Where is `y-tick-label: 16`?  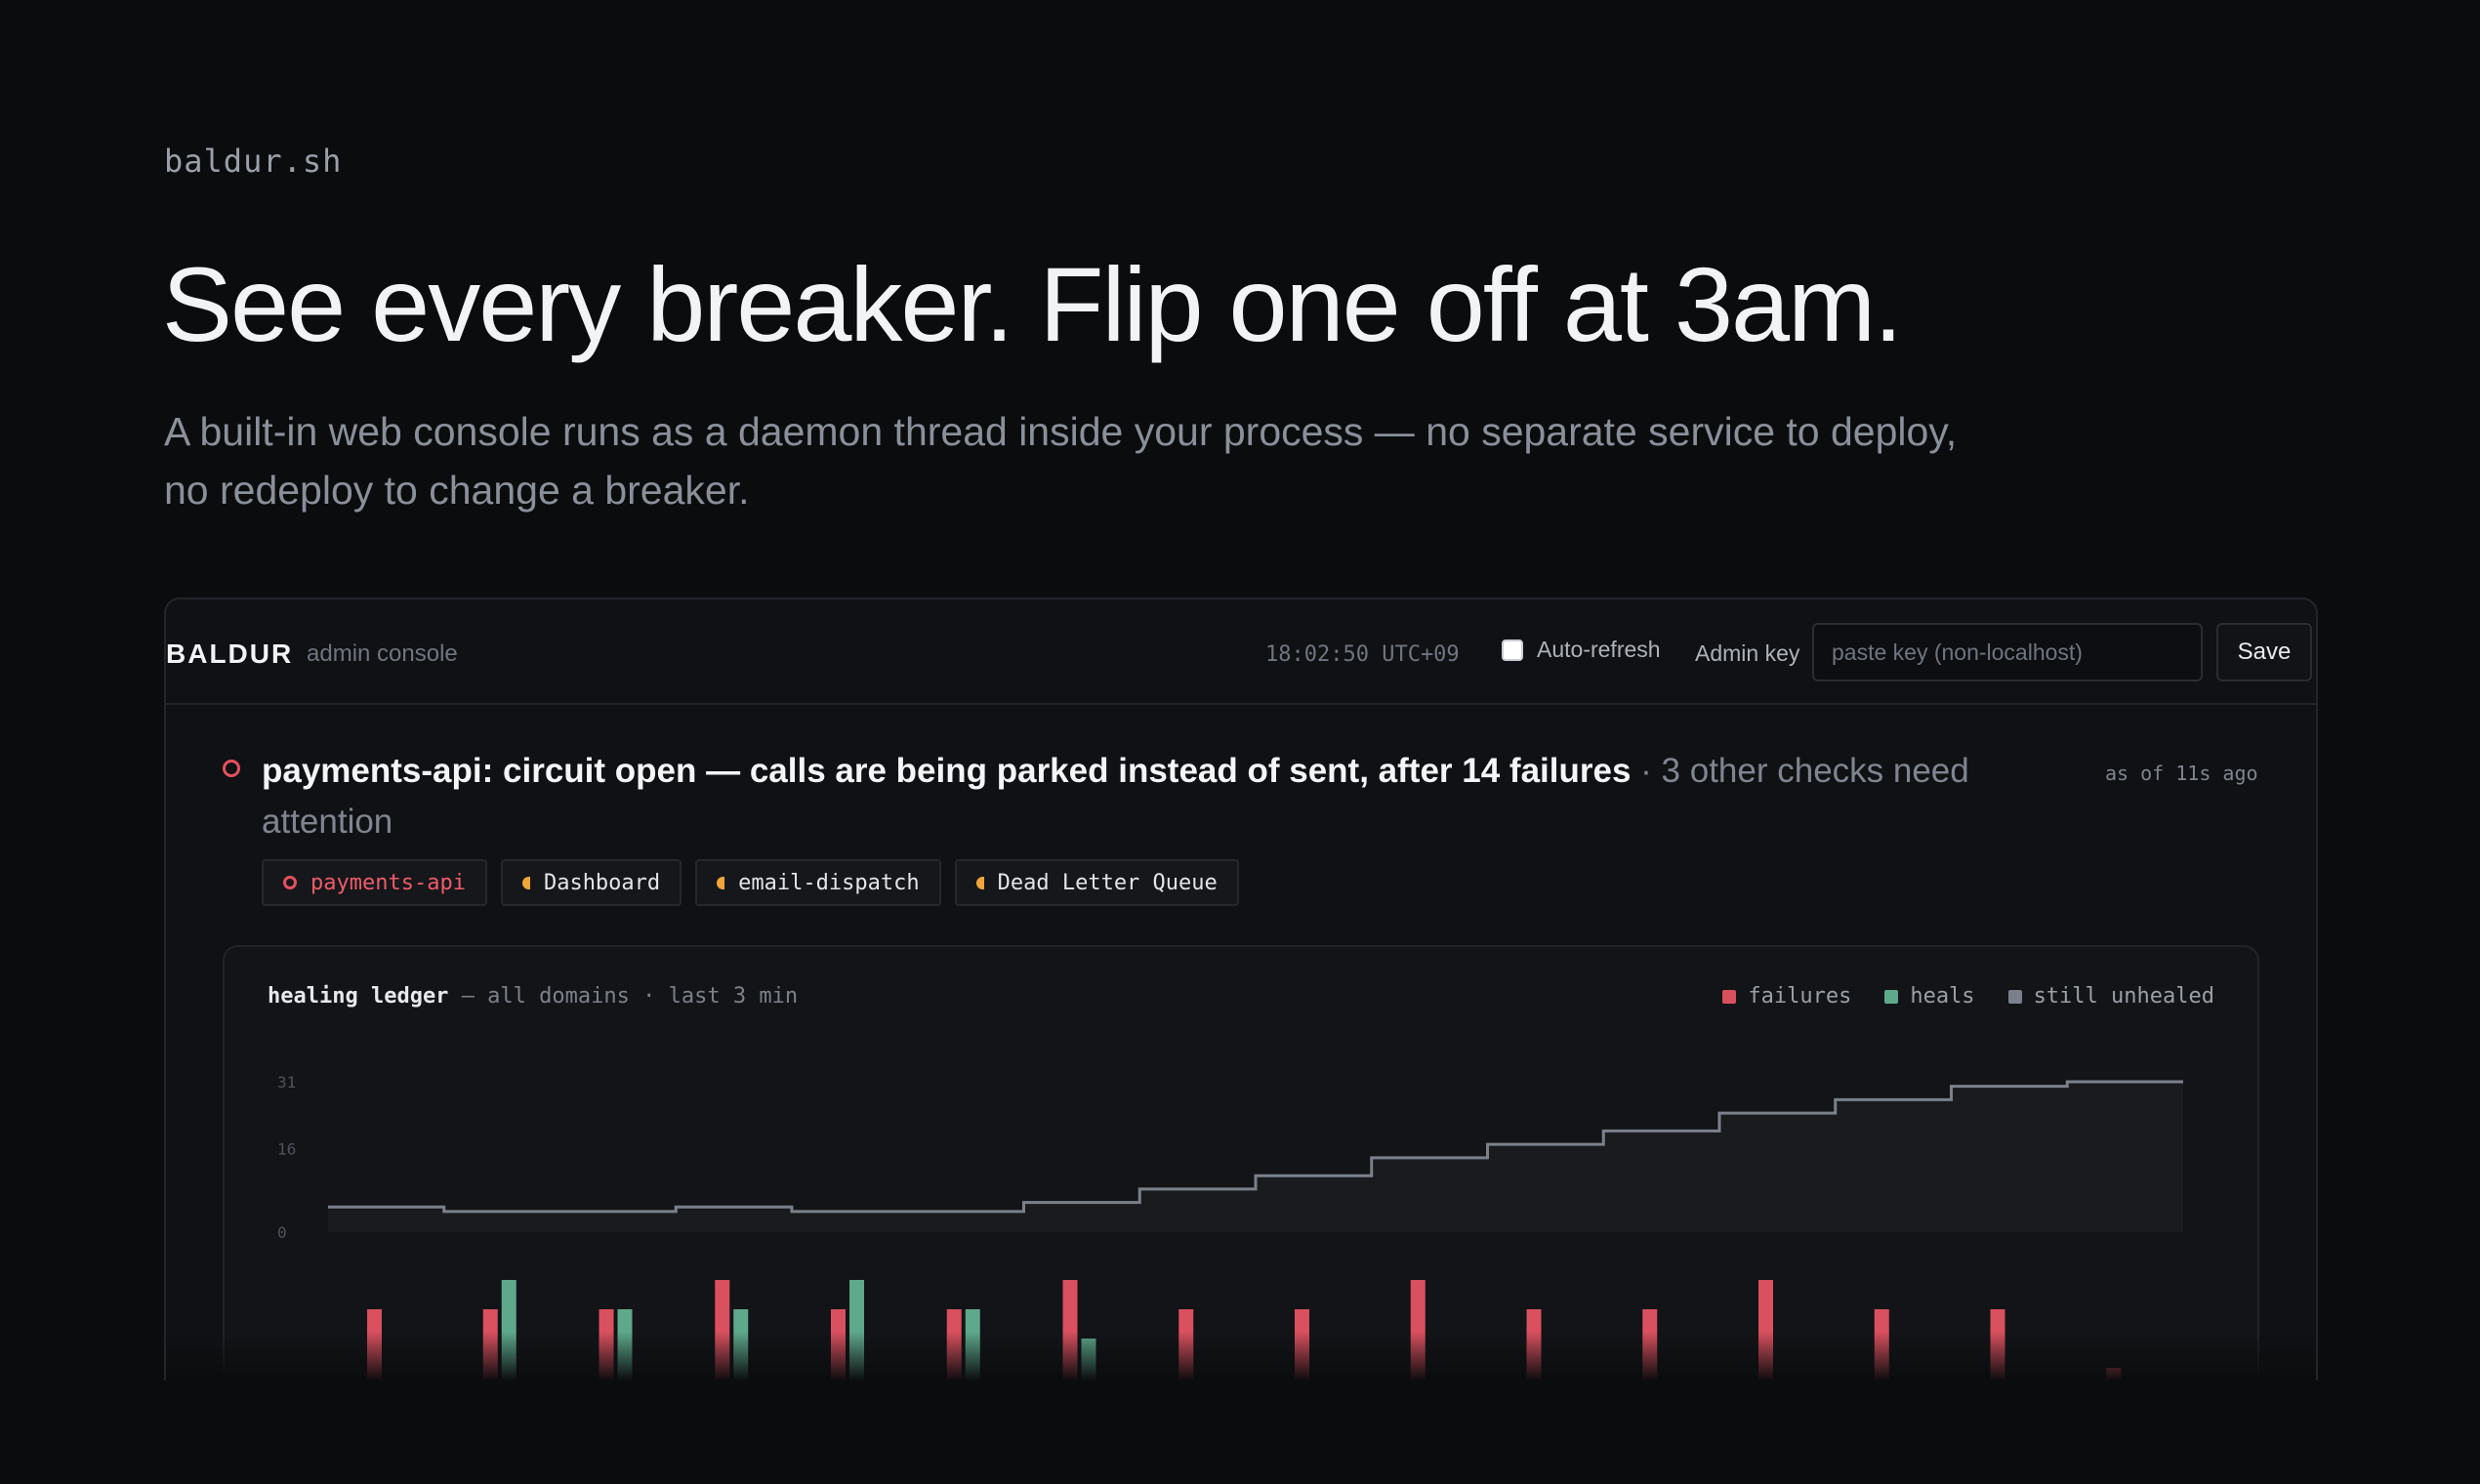 y-tick-label: 16 is located at coordinates (286, 1150).